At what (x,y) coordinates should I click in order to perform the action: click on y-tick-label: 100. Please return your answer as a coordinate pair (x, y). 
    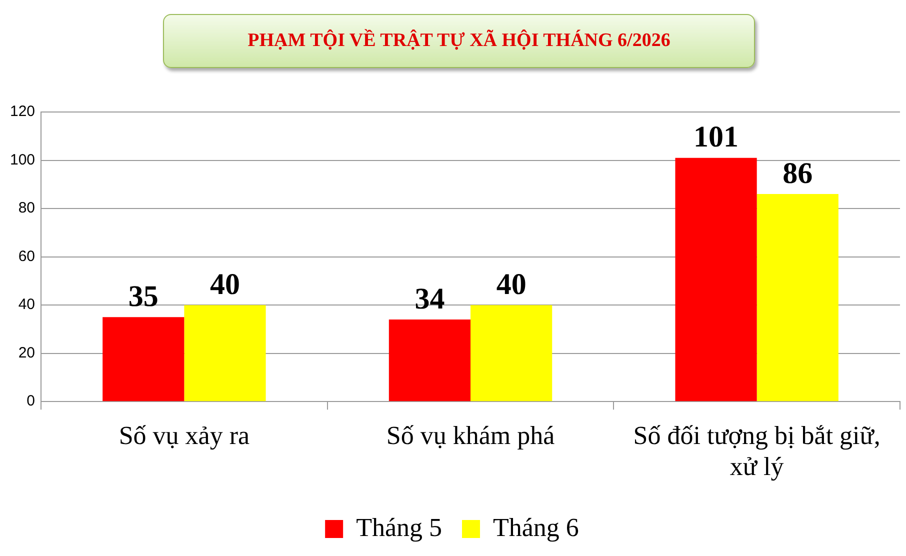
    Looking at the image, I should click on (23, 159).